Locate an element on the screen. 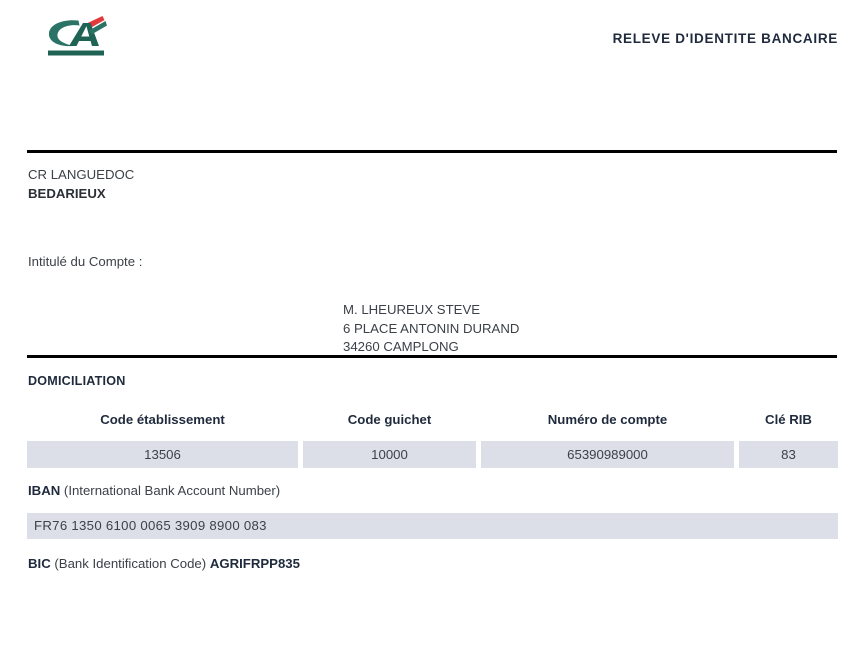 The width and height of the screenshot is (860, 668). holder-street: 6 PLACE ANTONIN DURAND is located at coordinates (431, 328).